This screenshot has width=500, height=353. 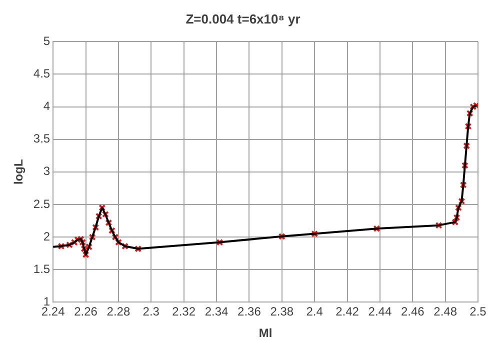 What do you see at coordinates (86, 311) in the screenshot?
I see `x-tick-label: 2.26` at bounding box center [86, 311].